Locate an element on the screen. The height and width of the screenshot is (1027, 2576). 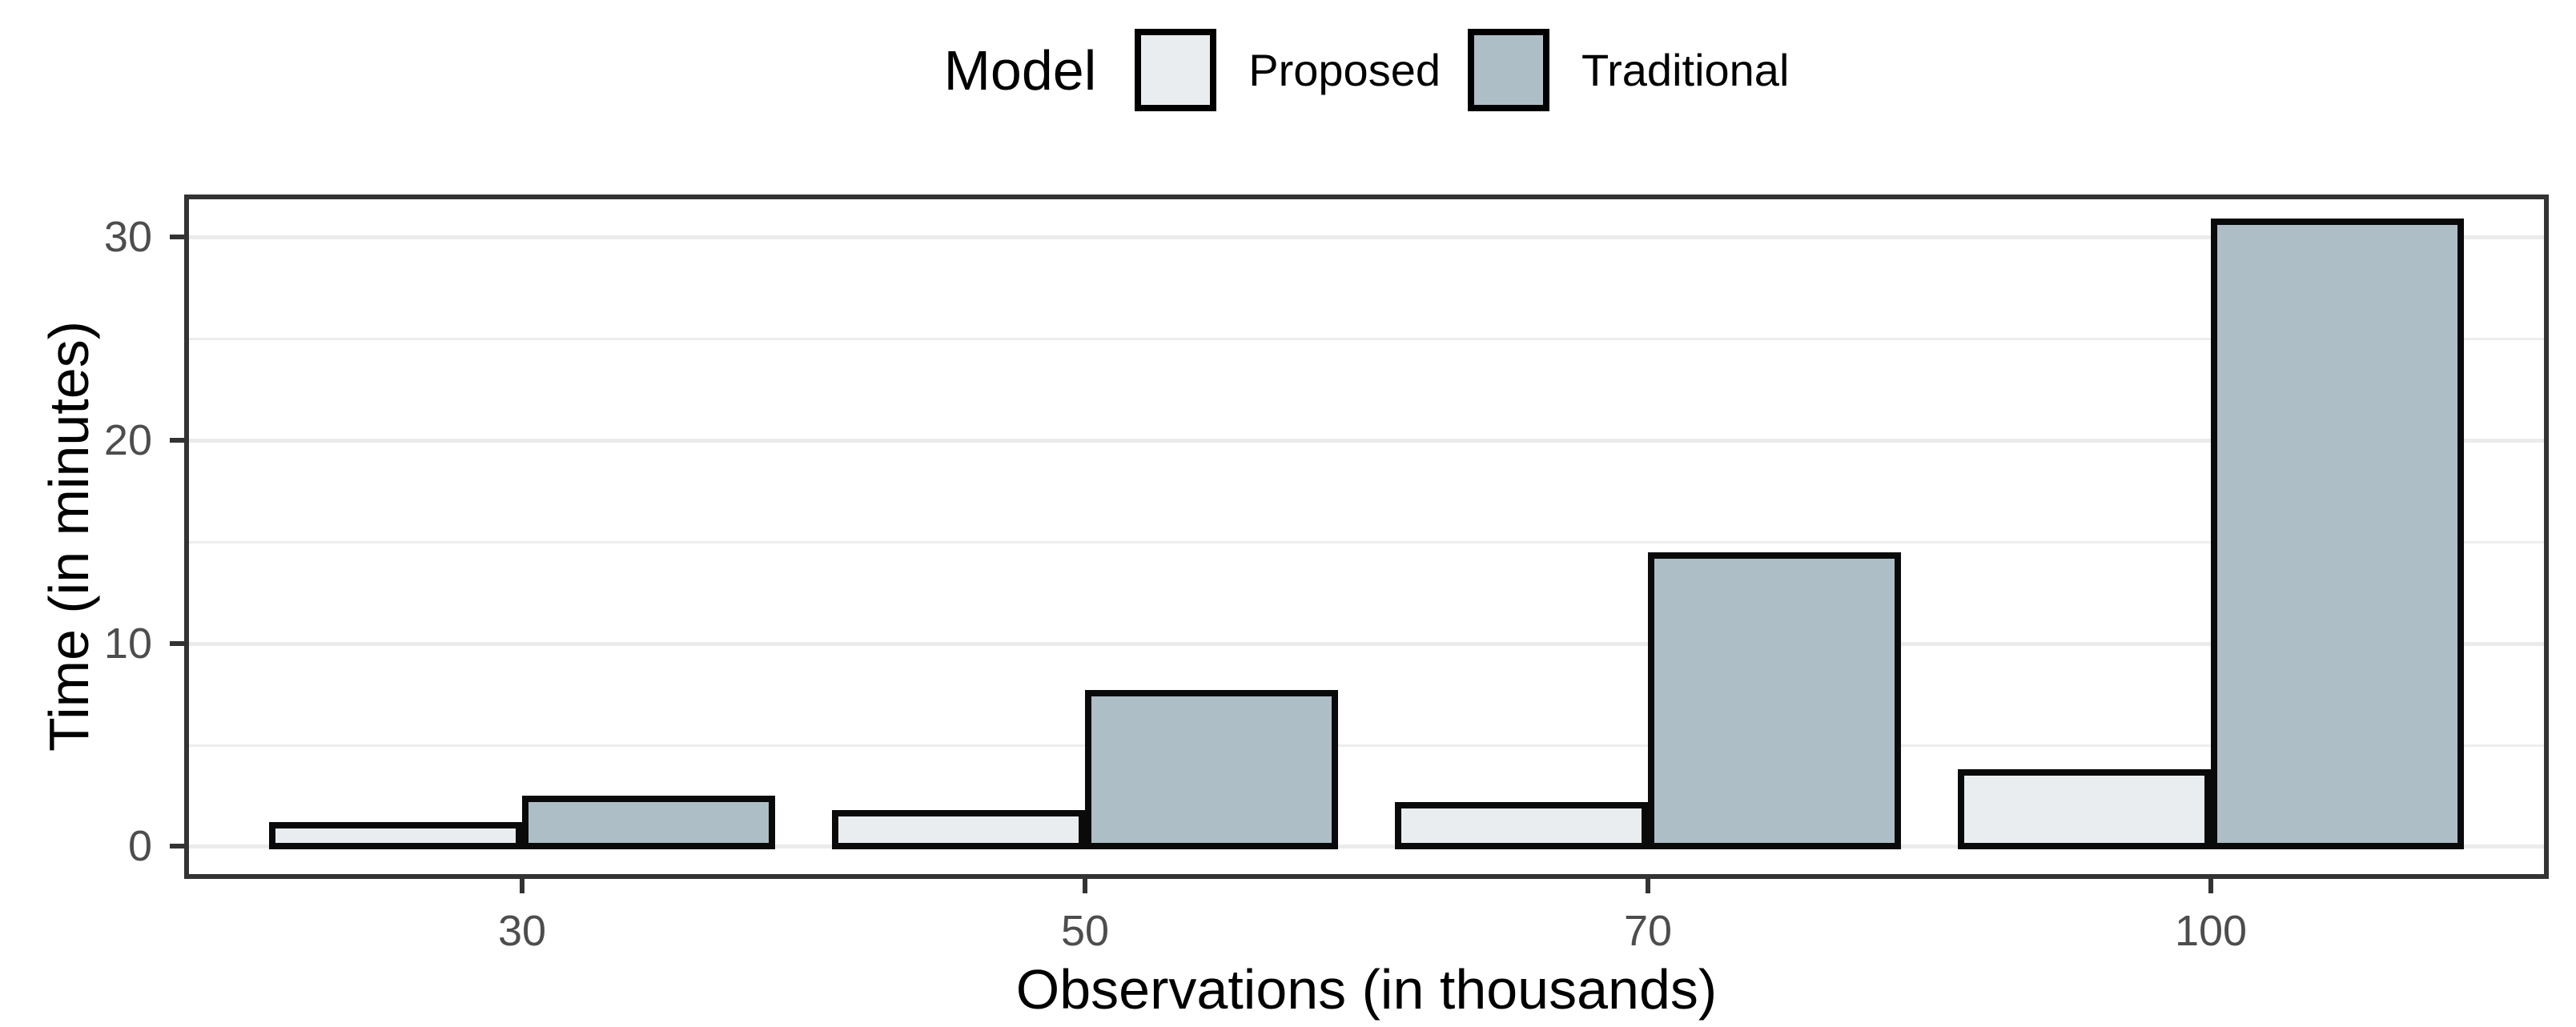
x-tick-label-100: 100 is located at coordinates (2211, 931).